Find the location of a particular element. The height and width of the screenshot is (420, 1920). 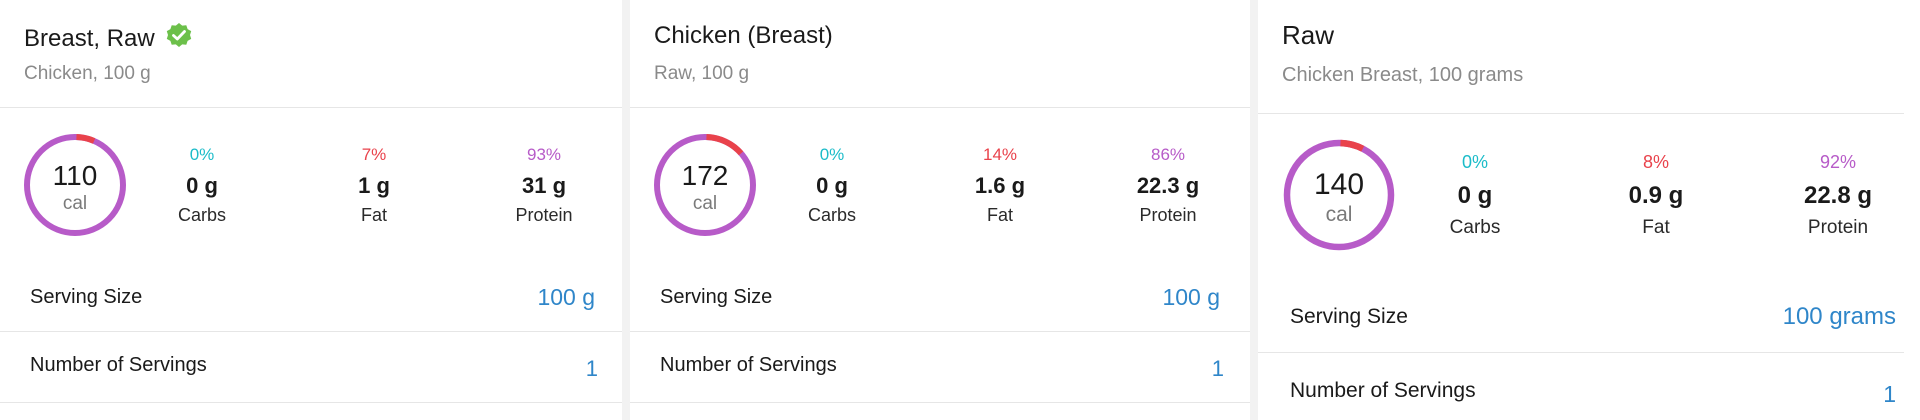

macro-protein: 93% 31 g Protein is located at coordinates (544, 185).